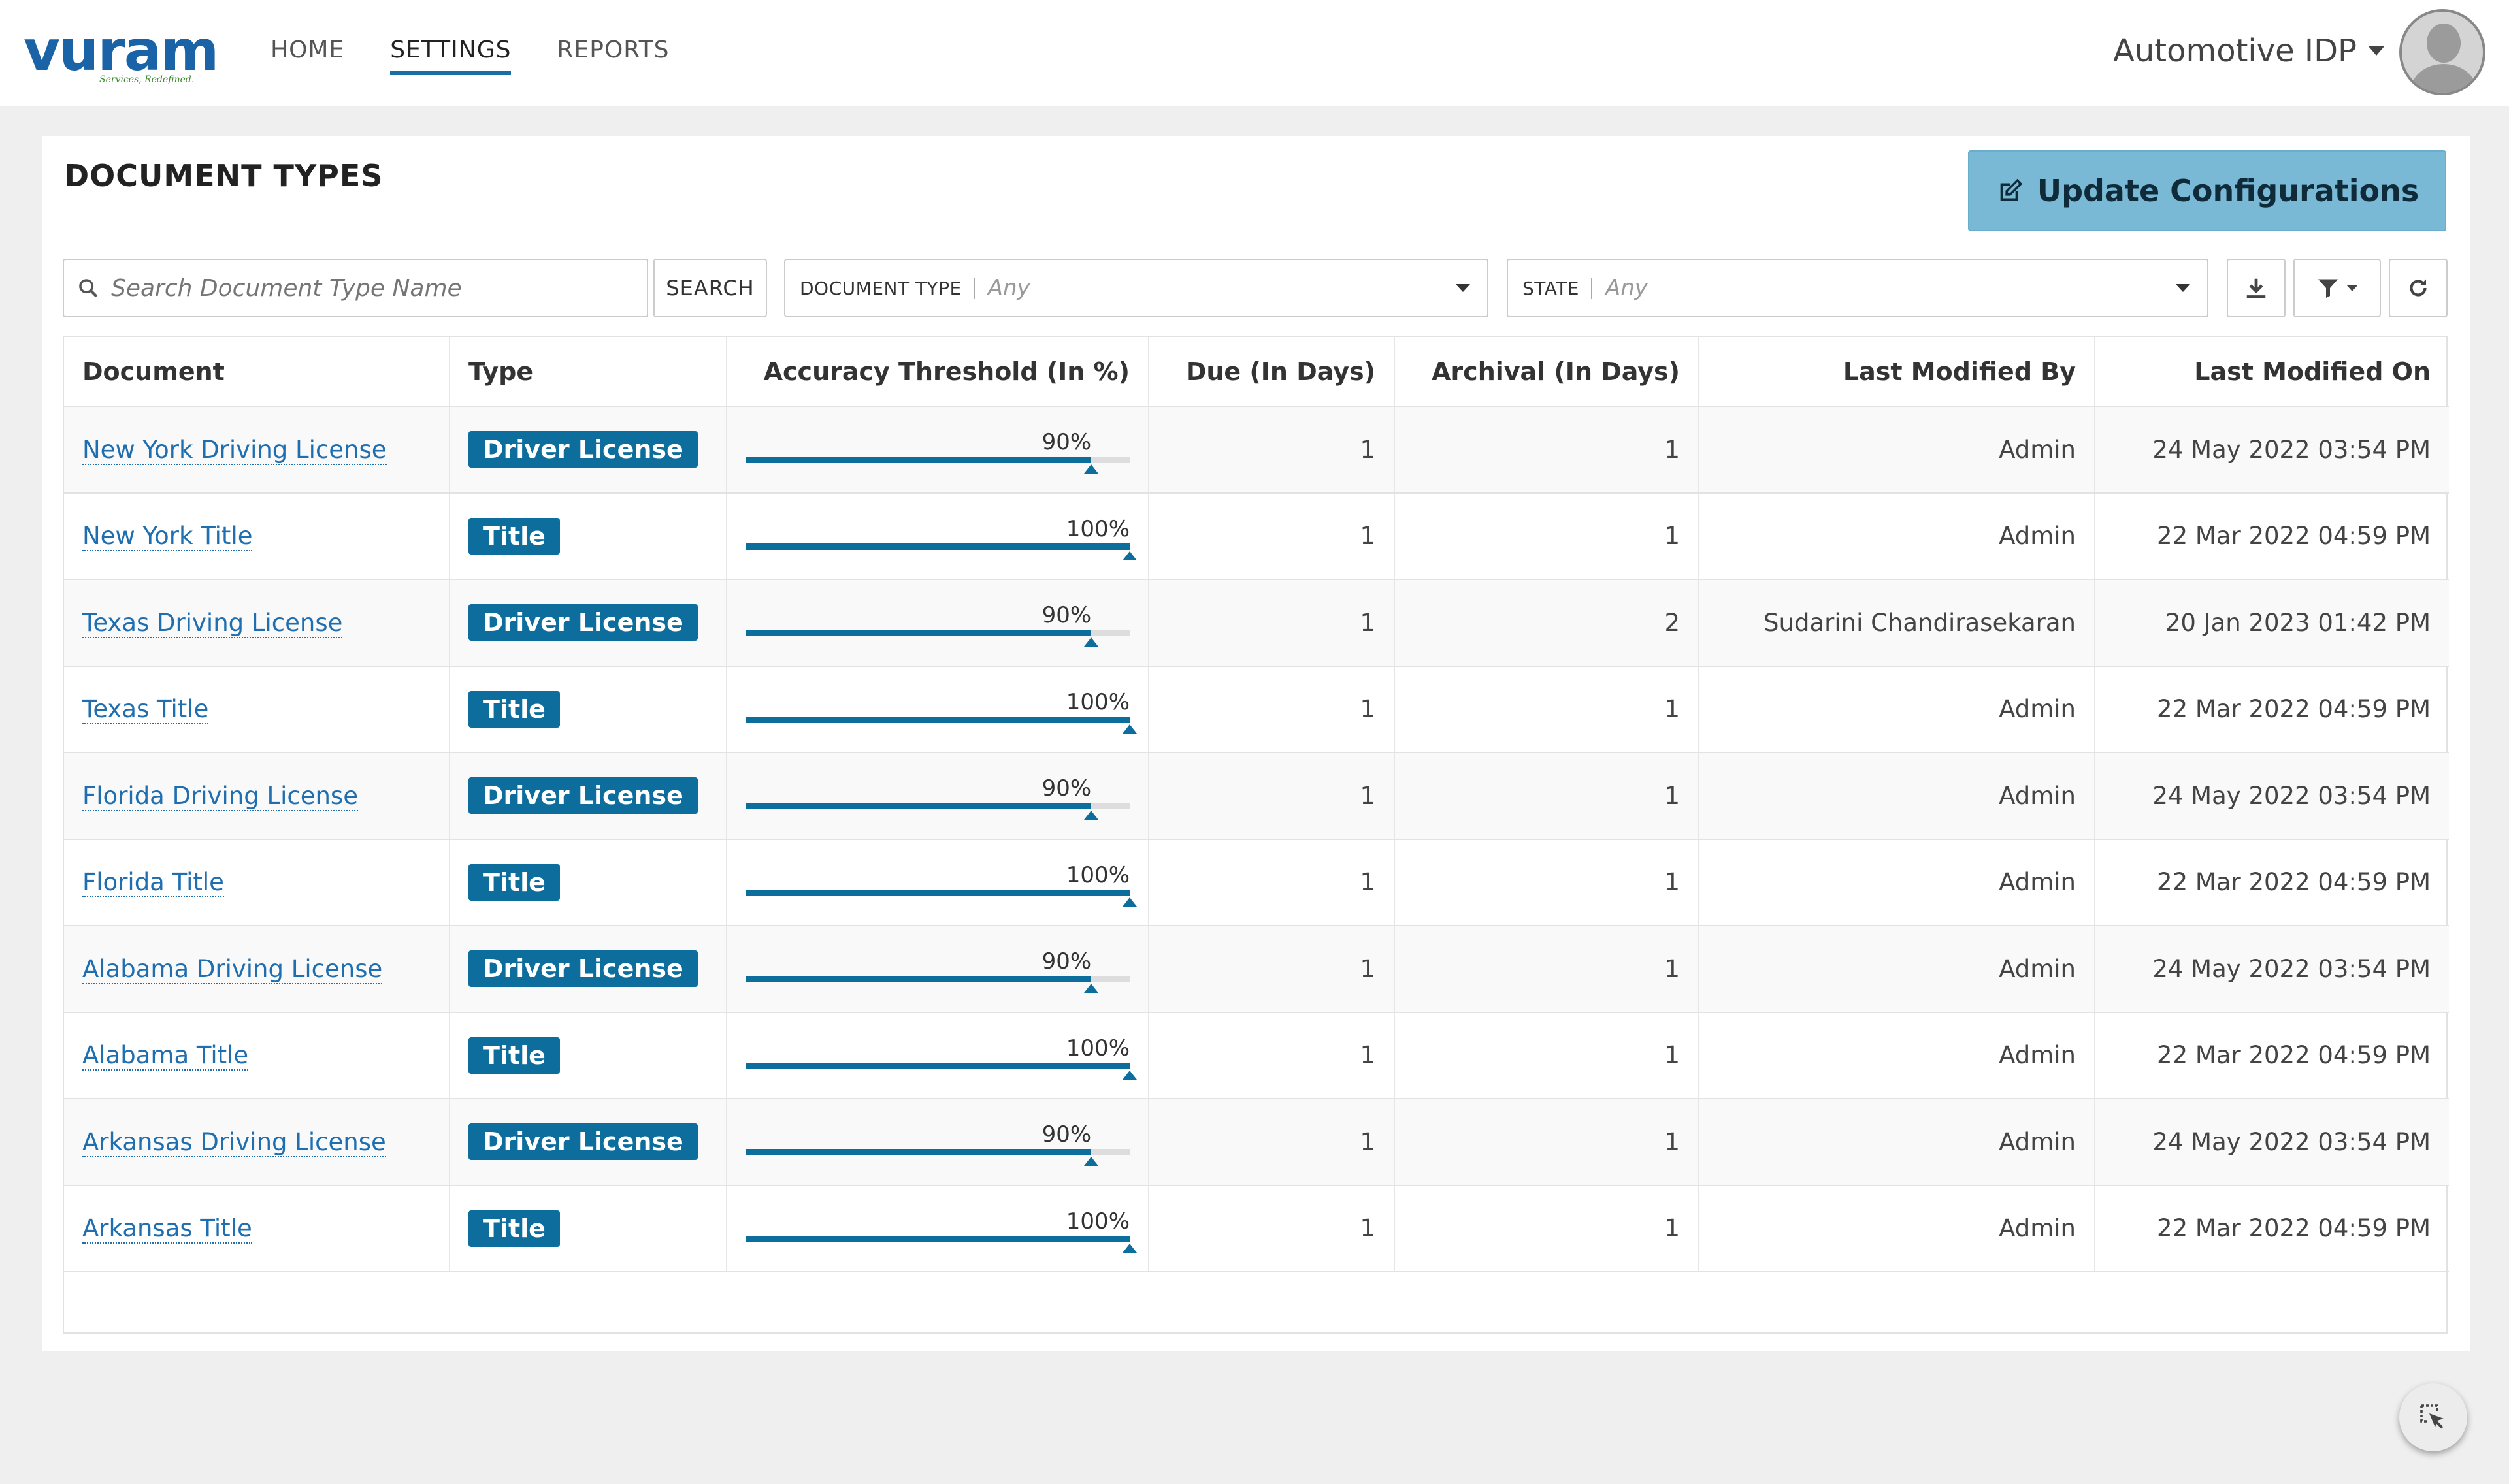  Describe the element at coordinates (1098, 701) in the screenshot. I see `accuracy-label: 100%` at that location.